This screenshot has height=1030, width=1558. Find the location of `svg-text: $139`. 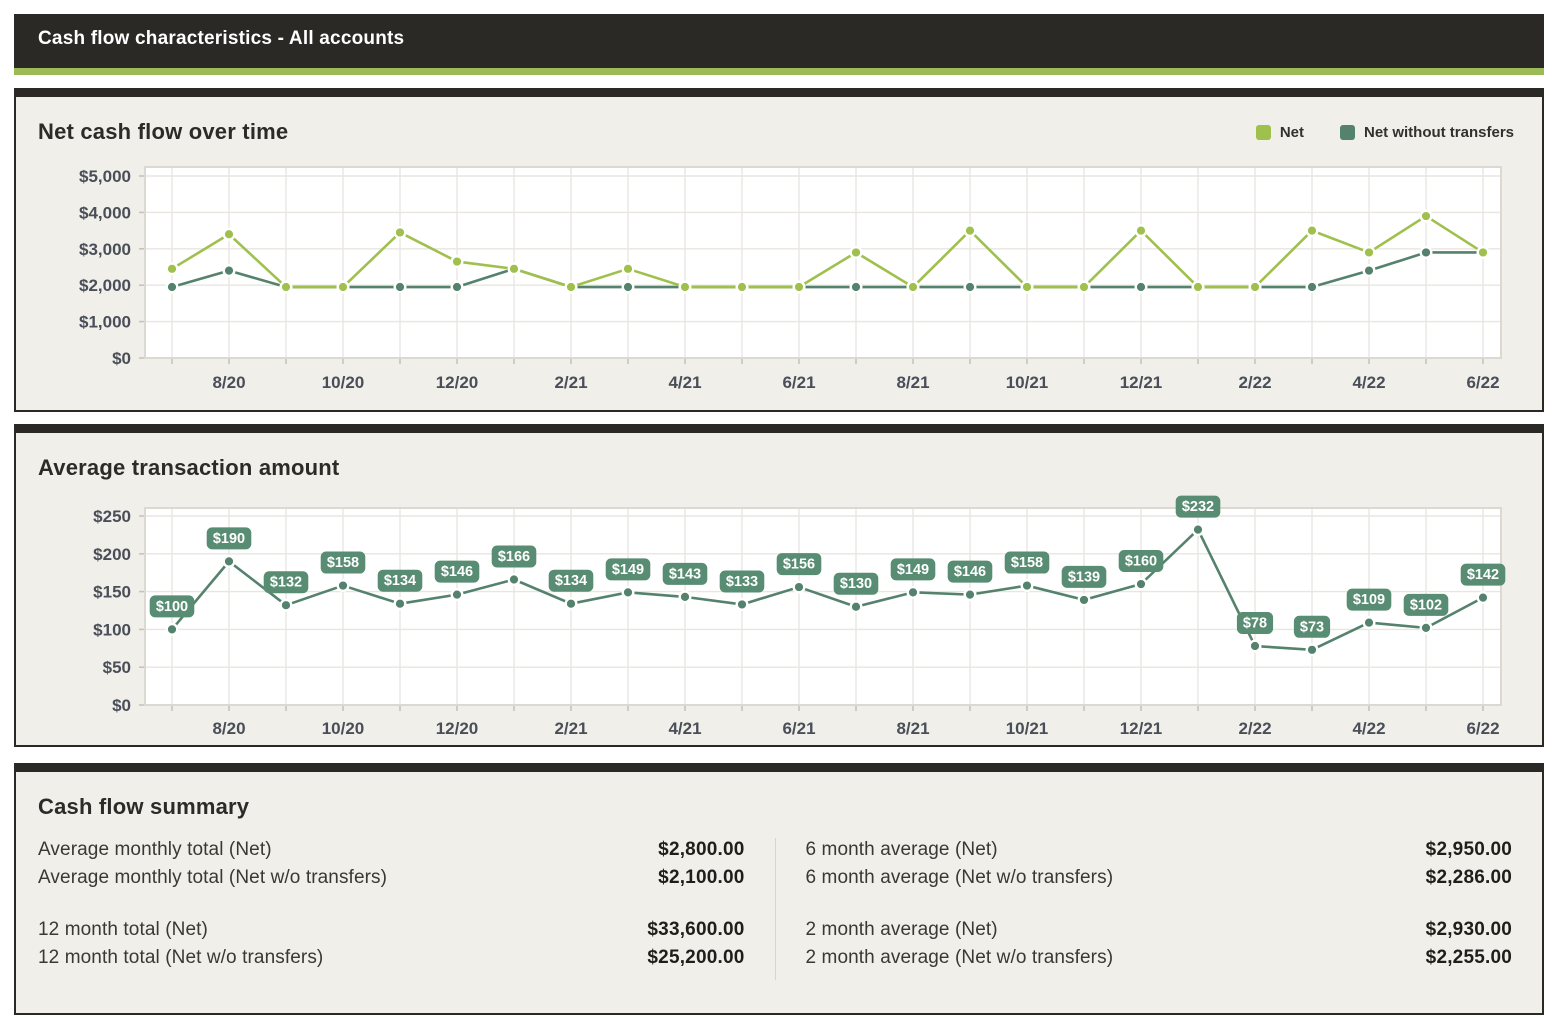

svg-text: $139 is located at coordinates (1084, 577).